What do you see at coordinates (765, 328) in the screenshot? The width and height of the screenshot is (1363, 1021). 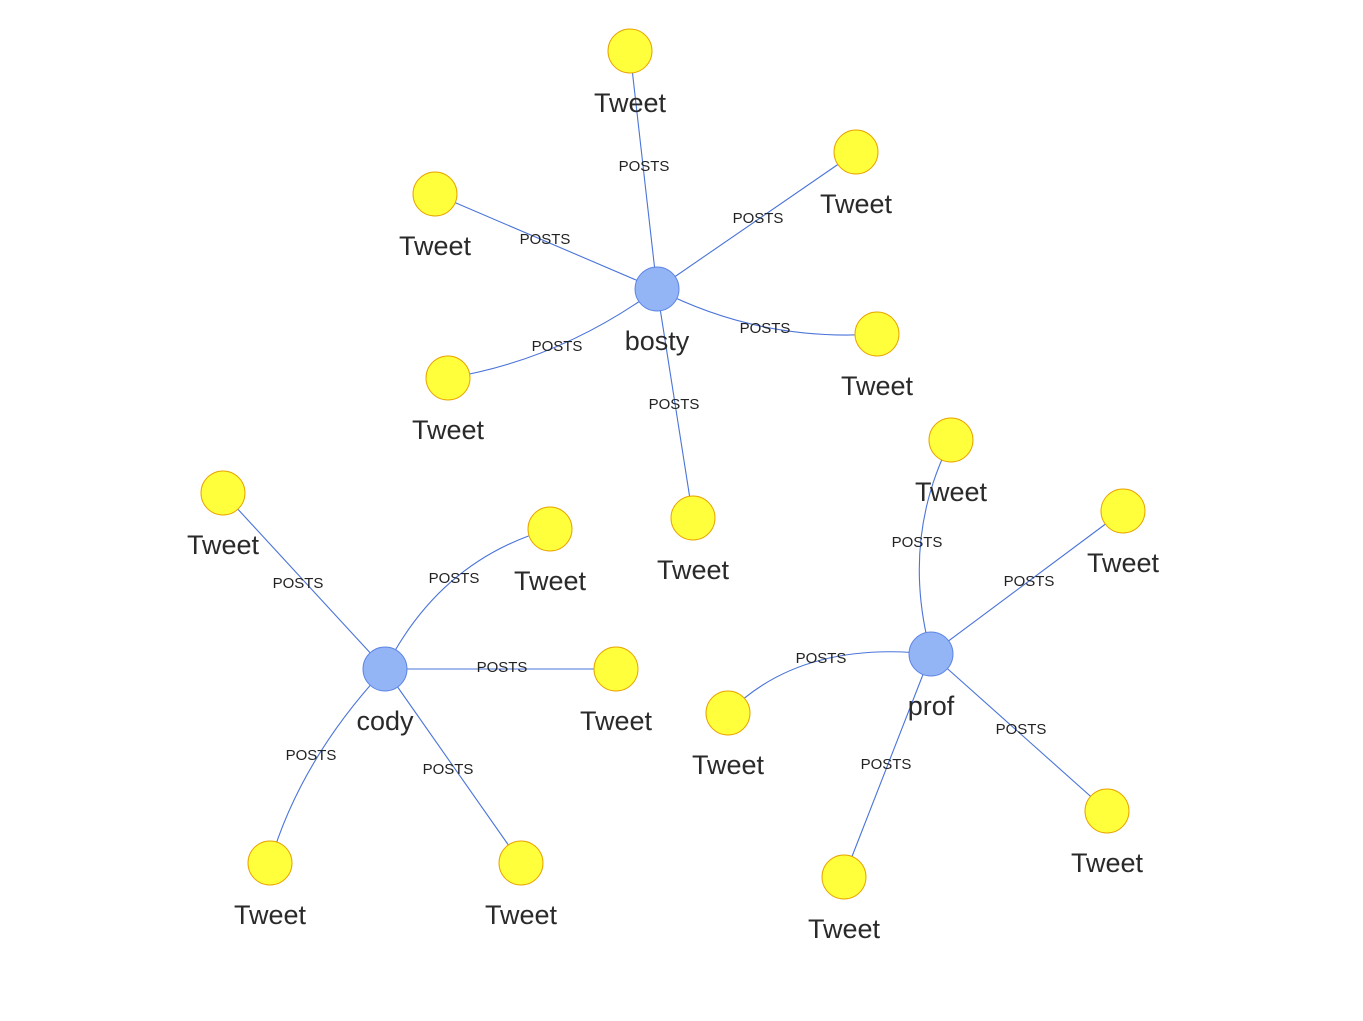 I see `edge-label-bosty-b4: POSTS` at bounding box center [765, 328].